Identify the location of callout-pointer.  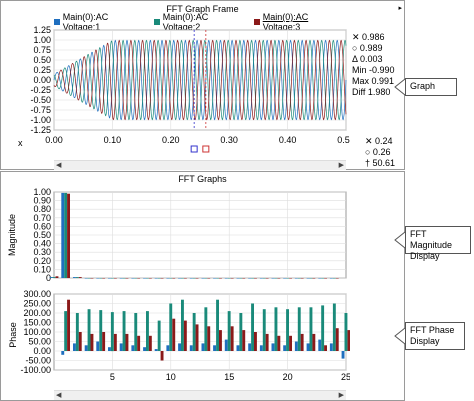
(400, 87).